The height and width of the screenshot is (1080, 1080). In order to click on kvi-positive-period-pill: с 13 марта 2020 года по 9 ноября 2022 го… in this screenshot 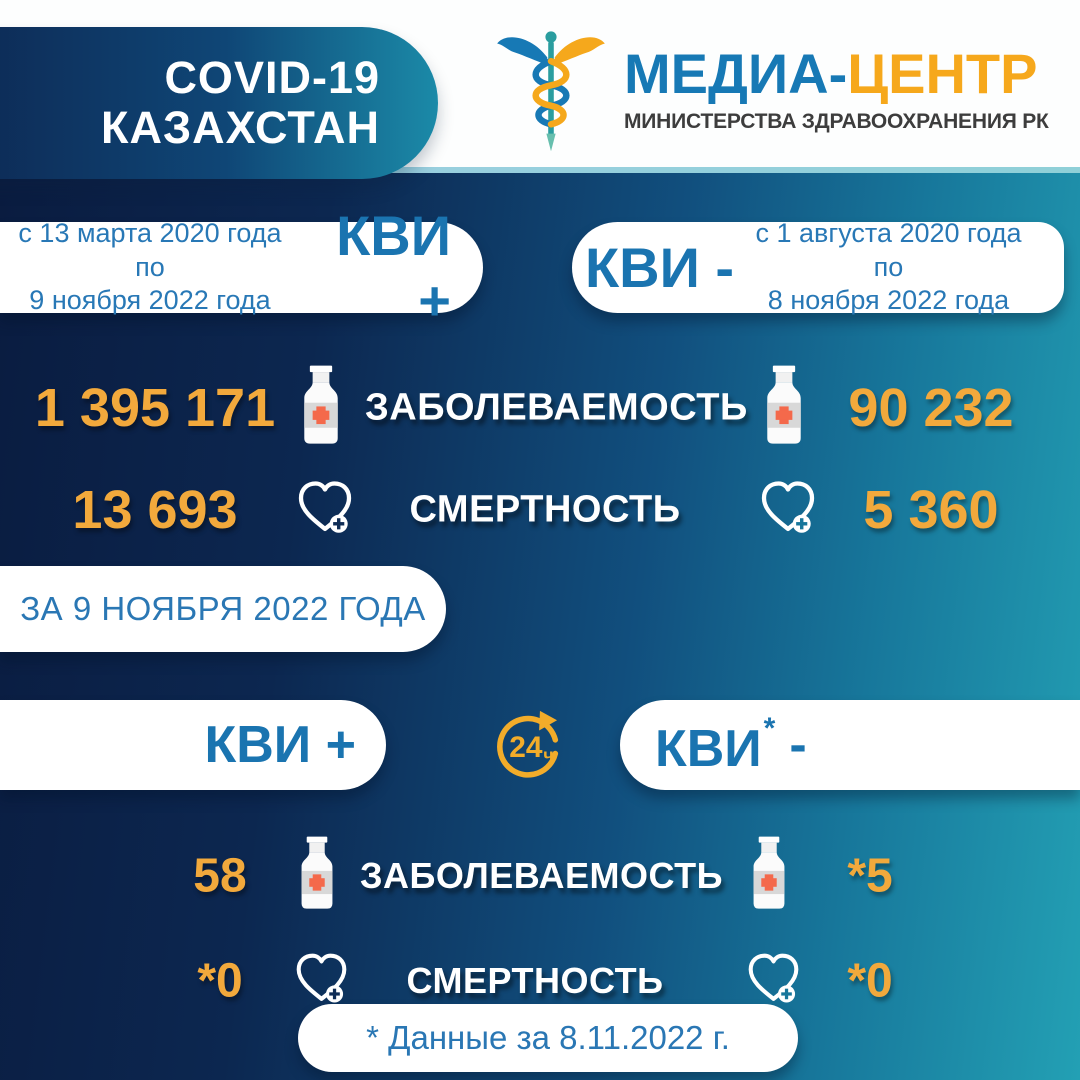, I will do `click(241, 268)`.